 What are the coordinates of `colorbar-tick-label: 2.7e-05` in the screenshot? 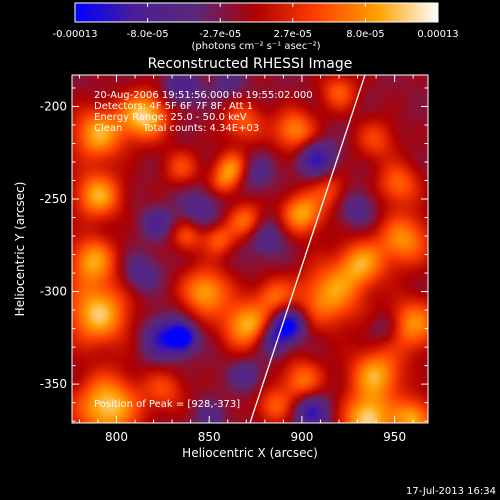 It's located at (293, 34).